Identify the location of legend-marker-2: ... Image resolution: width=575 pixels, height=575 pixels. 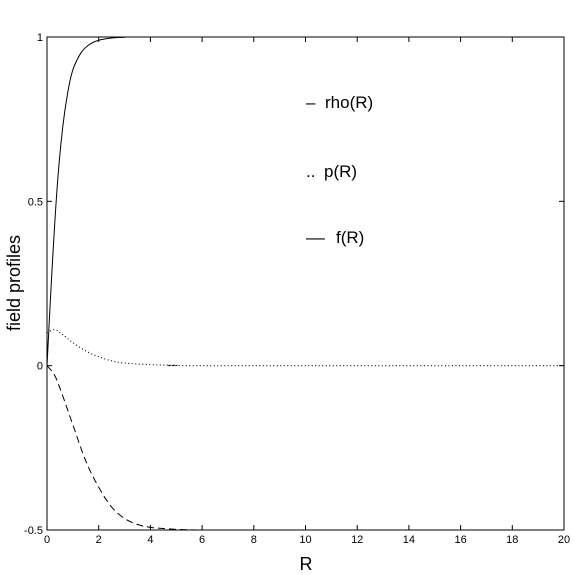
(310, 171).